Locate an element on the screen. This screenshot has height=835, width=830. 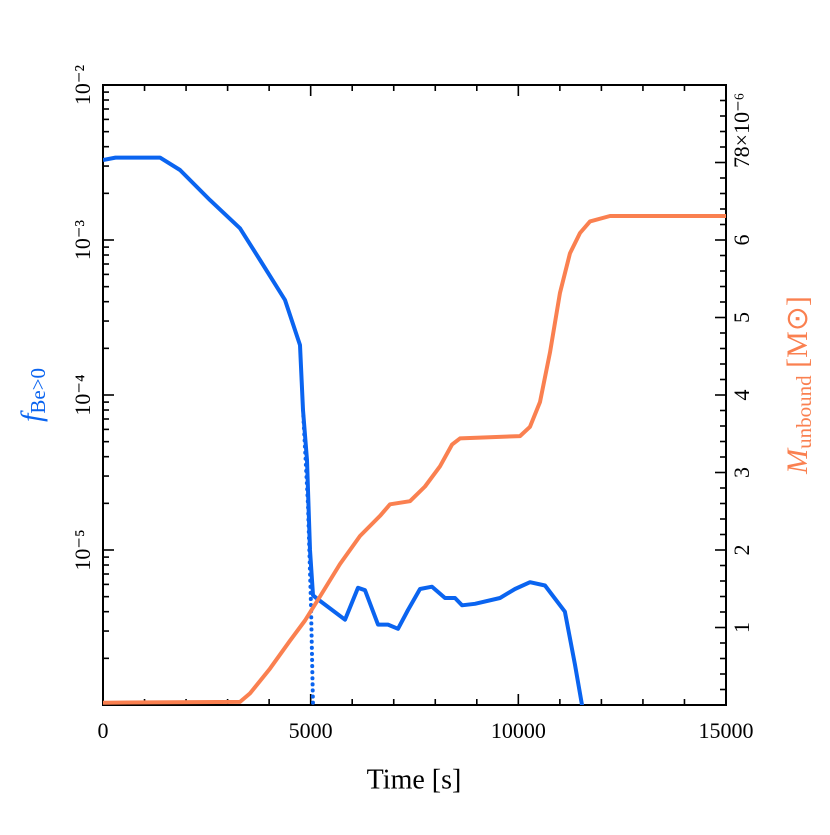
y2-tick-label: 6 is located at coordinates (741, 240).